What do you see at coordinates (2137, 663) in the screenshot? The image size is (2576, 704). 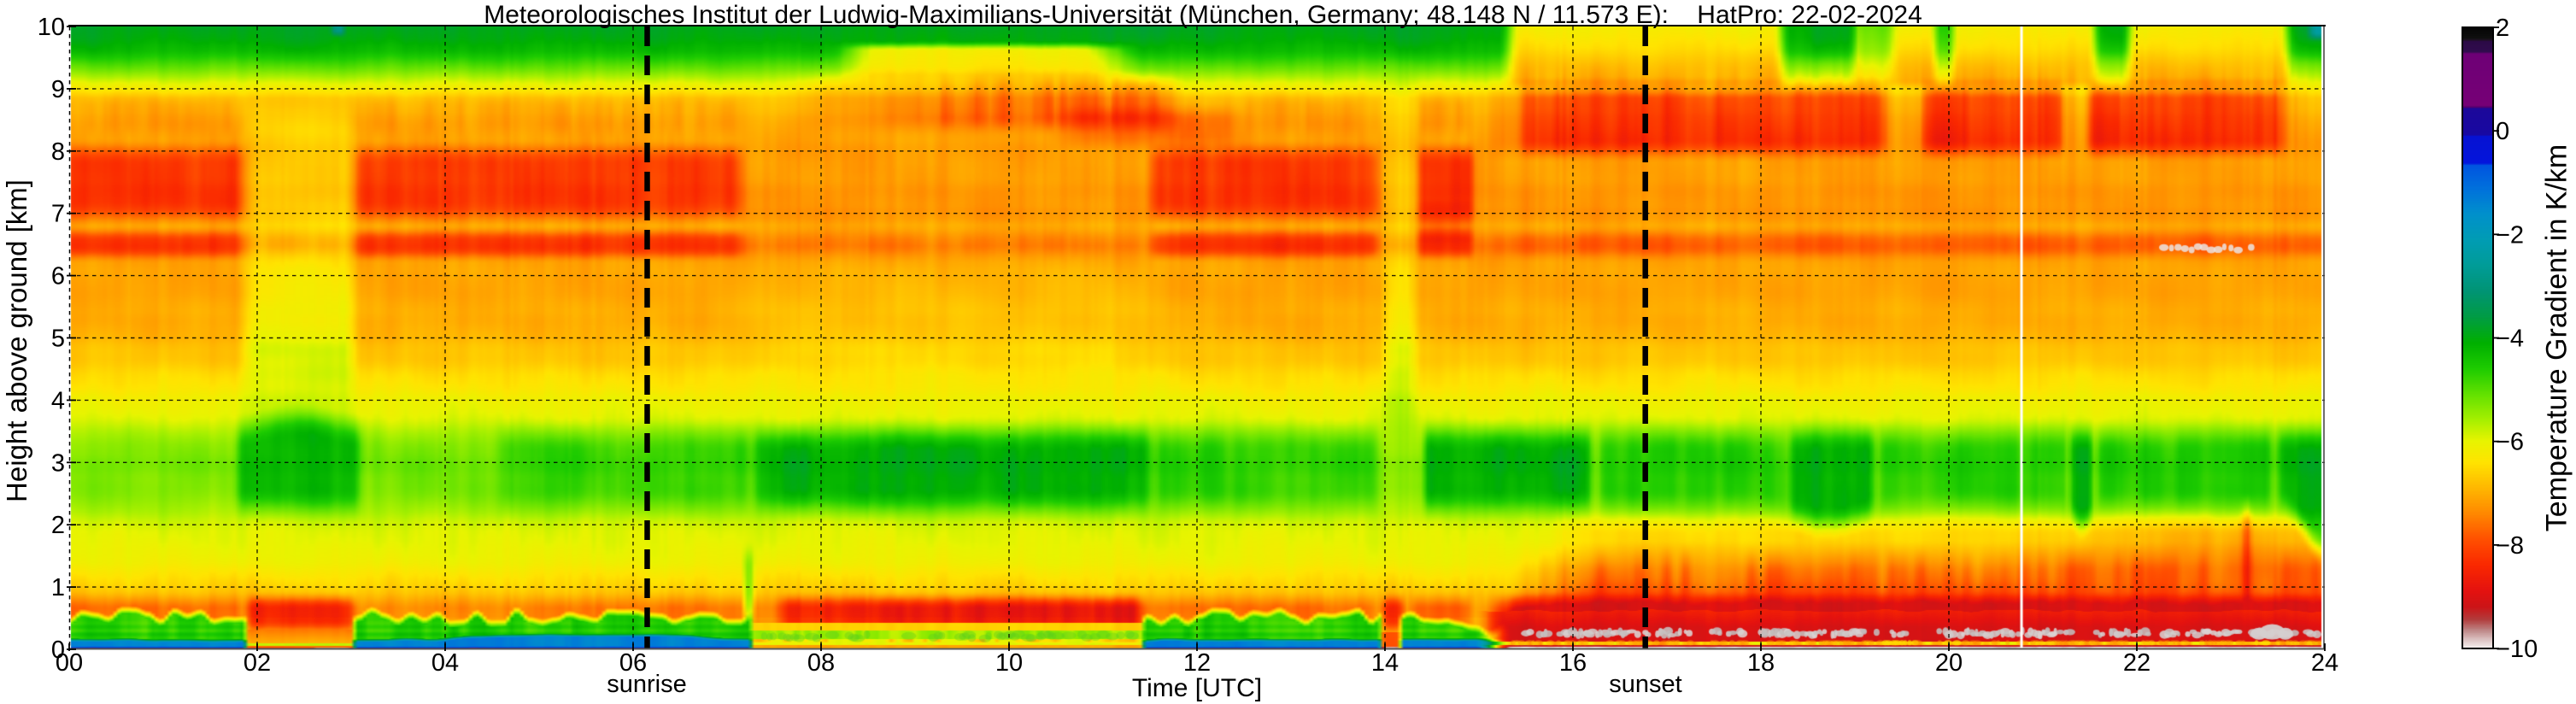 I see `svg-text: 22` at bounding box center [2137, 663].